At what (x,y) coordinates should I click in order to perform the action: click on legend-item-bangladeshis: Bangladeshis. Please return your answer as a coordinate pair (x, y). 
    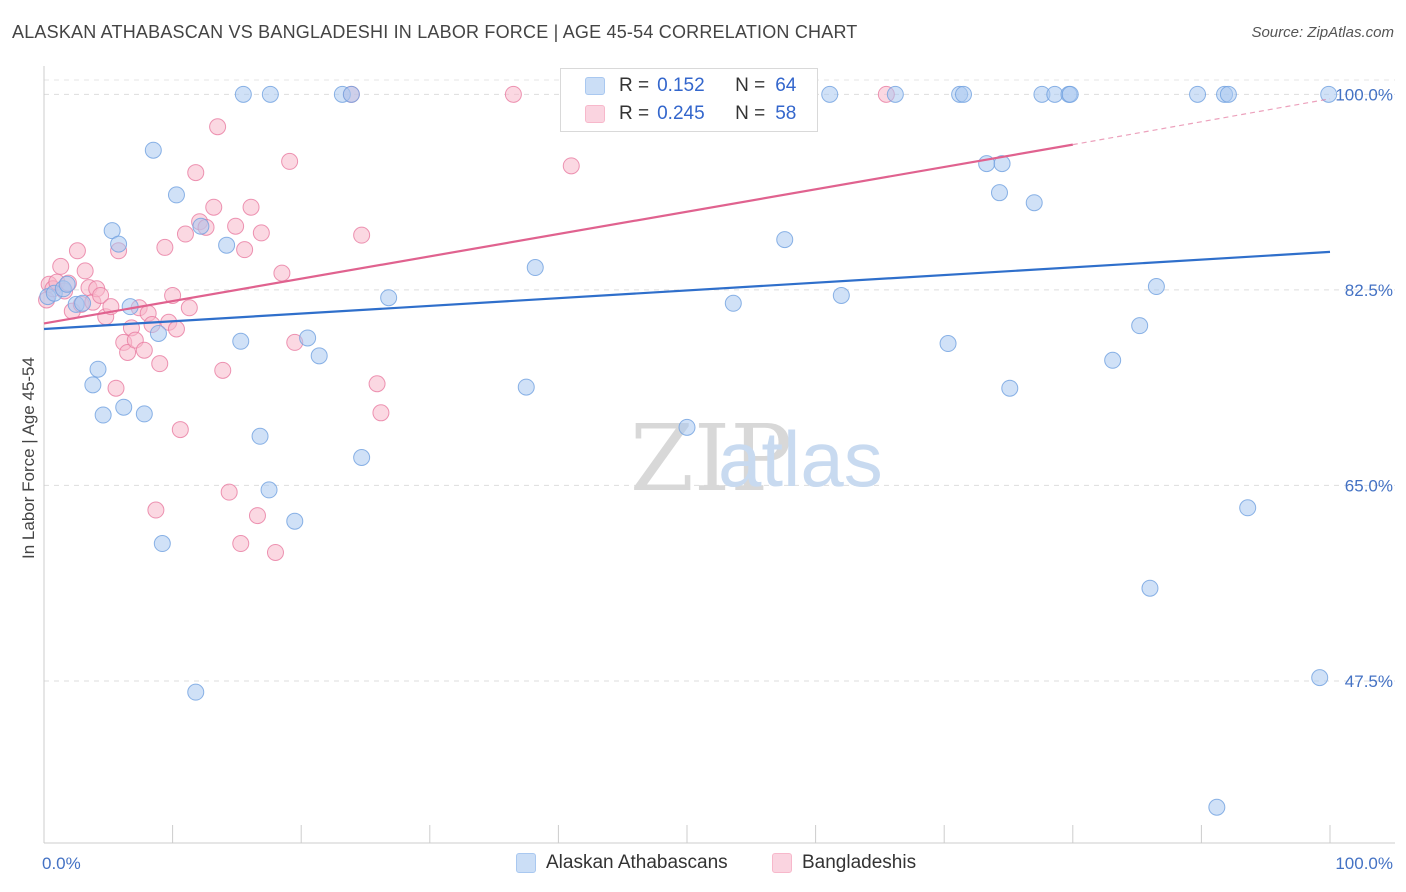
    Looking at the image, I should click on (844, 863).